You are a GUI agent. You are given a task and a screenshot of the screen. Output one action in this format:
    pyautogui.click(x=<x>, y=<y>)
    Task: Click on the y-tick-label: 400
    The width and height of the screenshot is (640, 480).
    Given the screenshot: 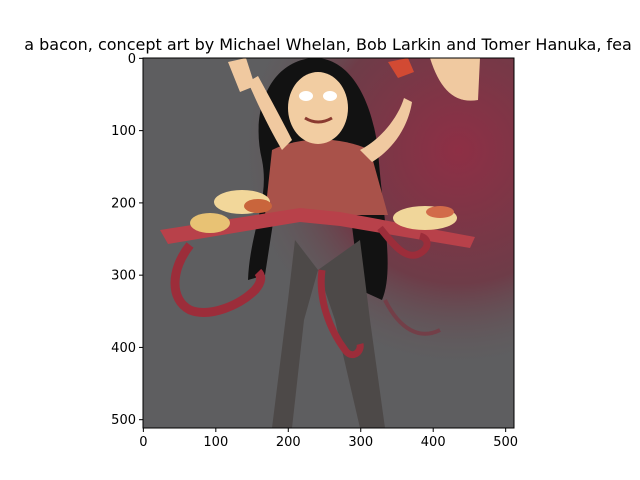 What is the action you would take?
    pyautogui.click(x=123, y=348)
    